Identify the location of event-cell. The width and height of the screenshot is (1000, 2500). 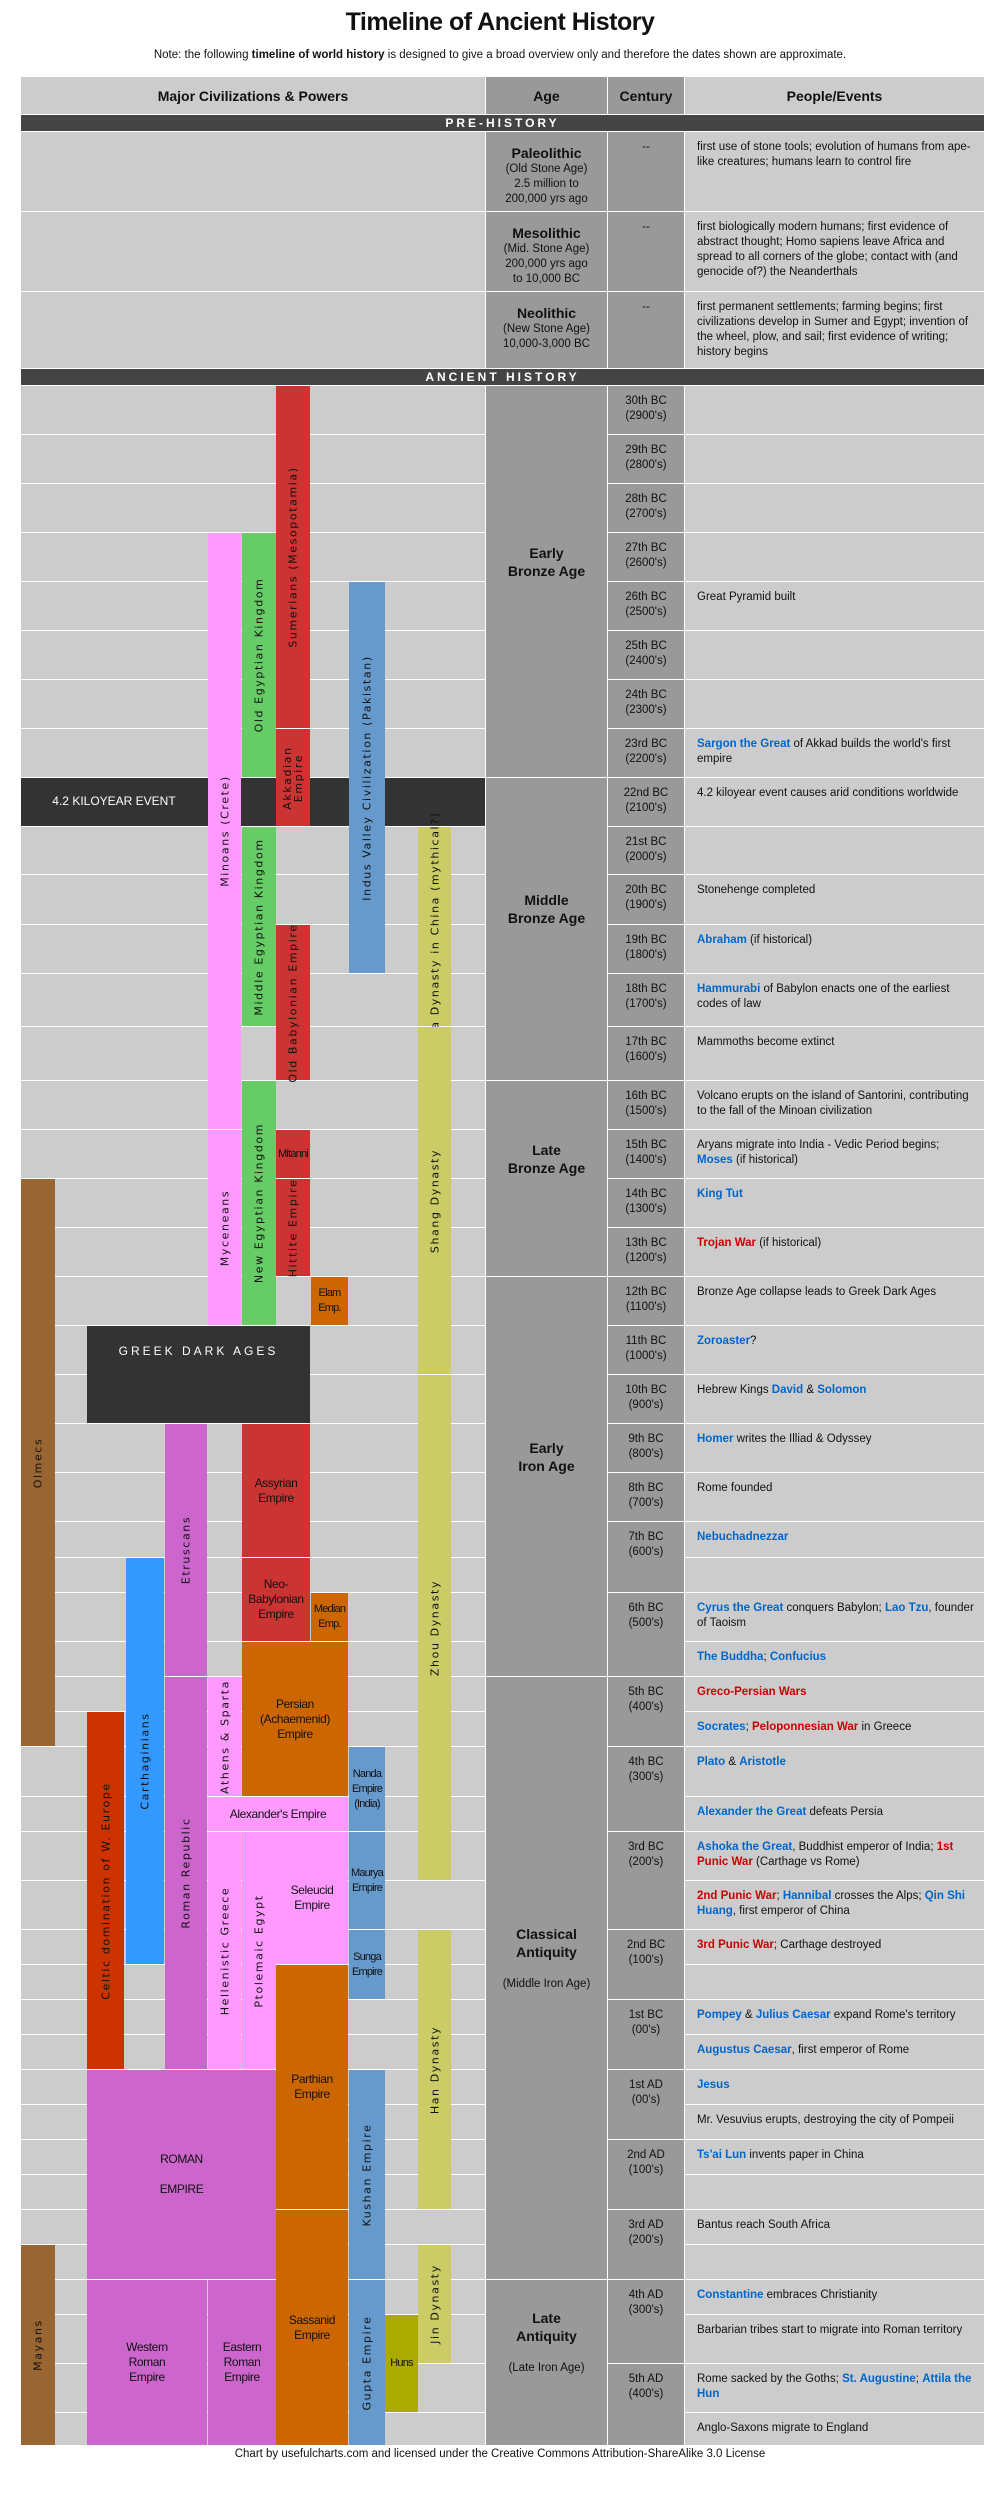
(834, 557).